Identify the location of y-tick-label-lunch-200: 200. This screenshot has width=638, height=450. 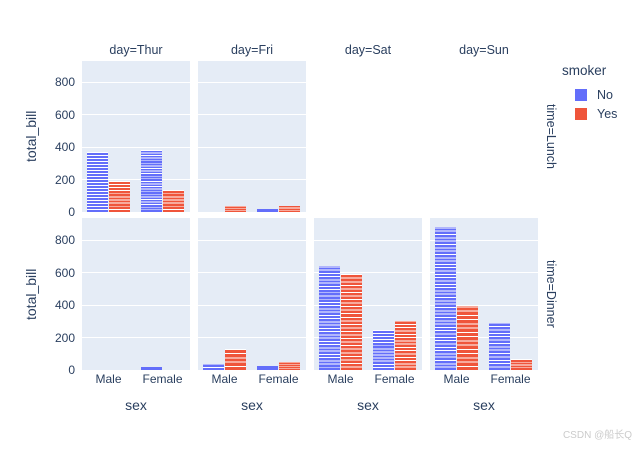
(64, 179).